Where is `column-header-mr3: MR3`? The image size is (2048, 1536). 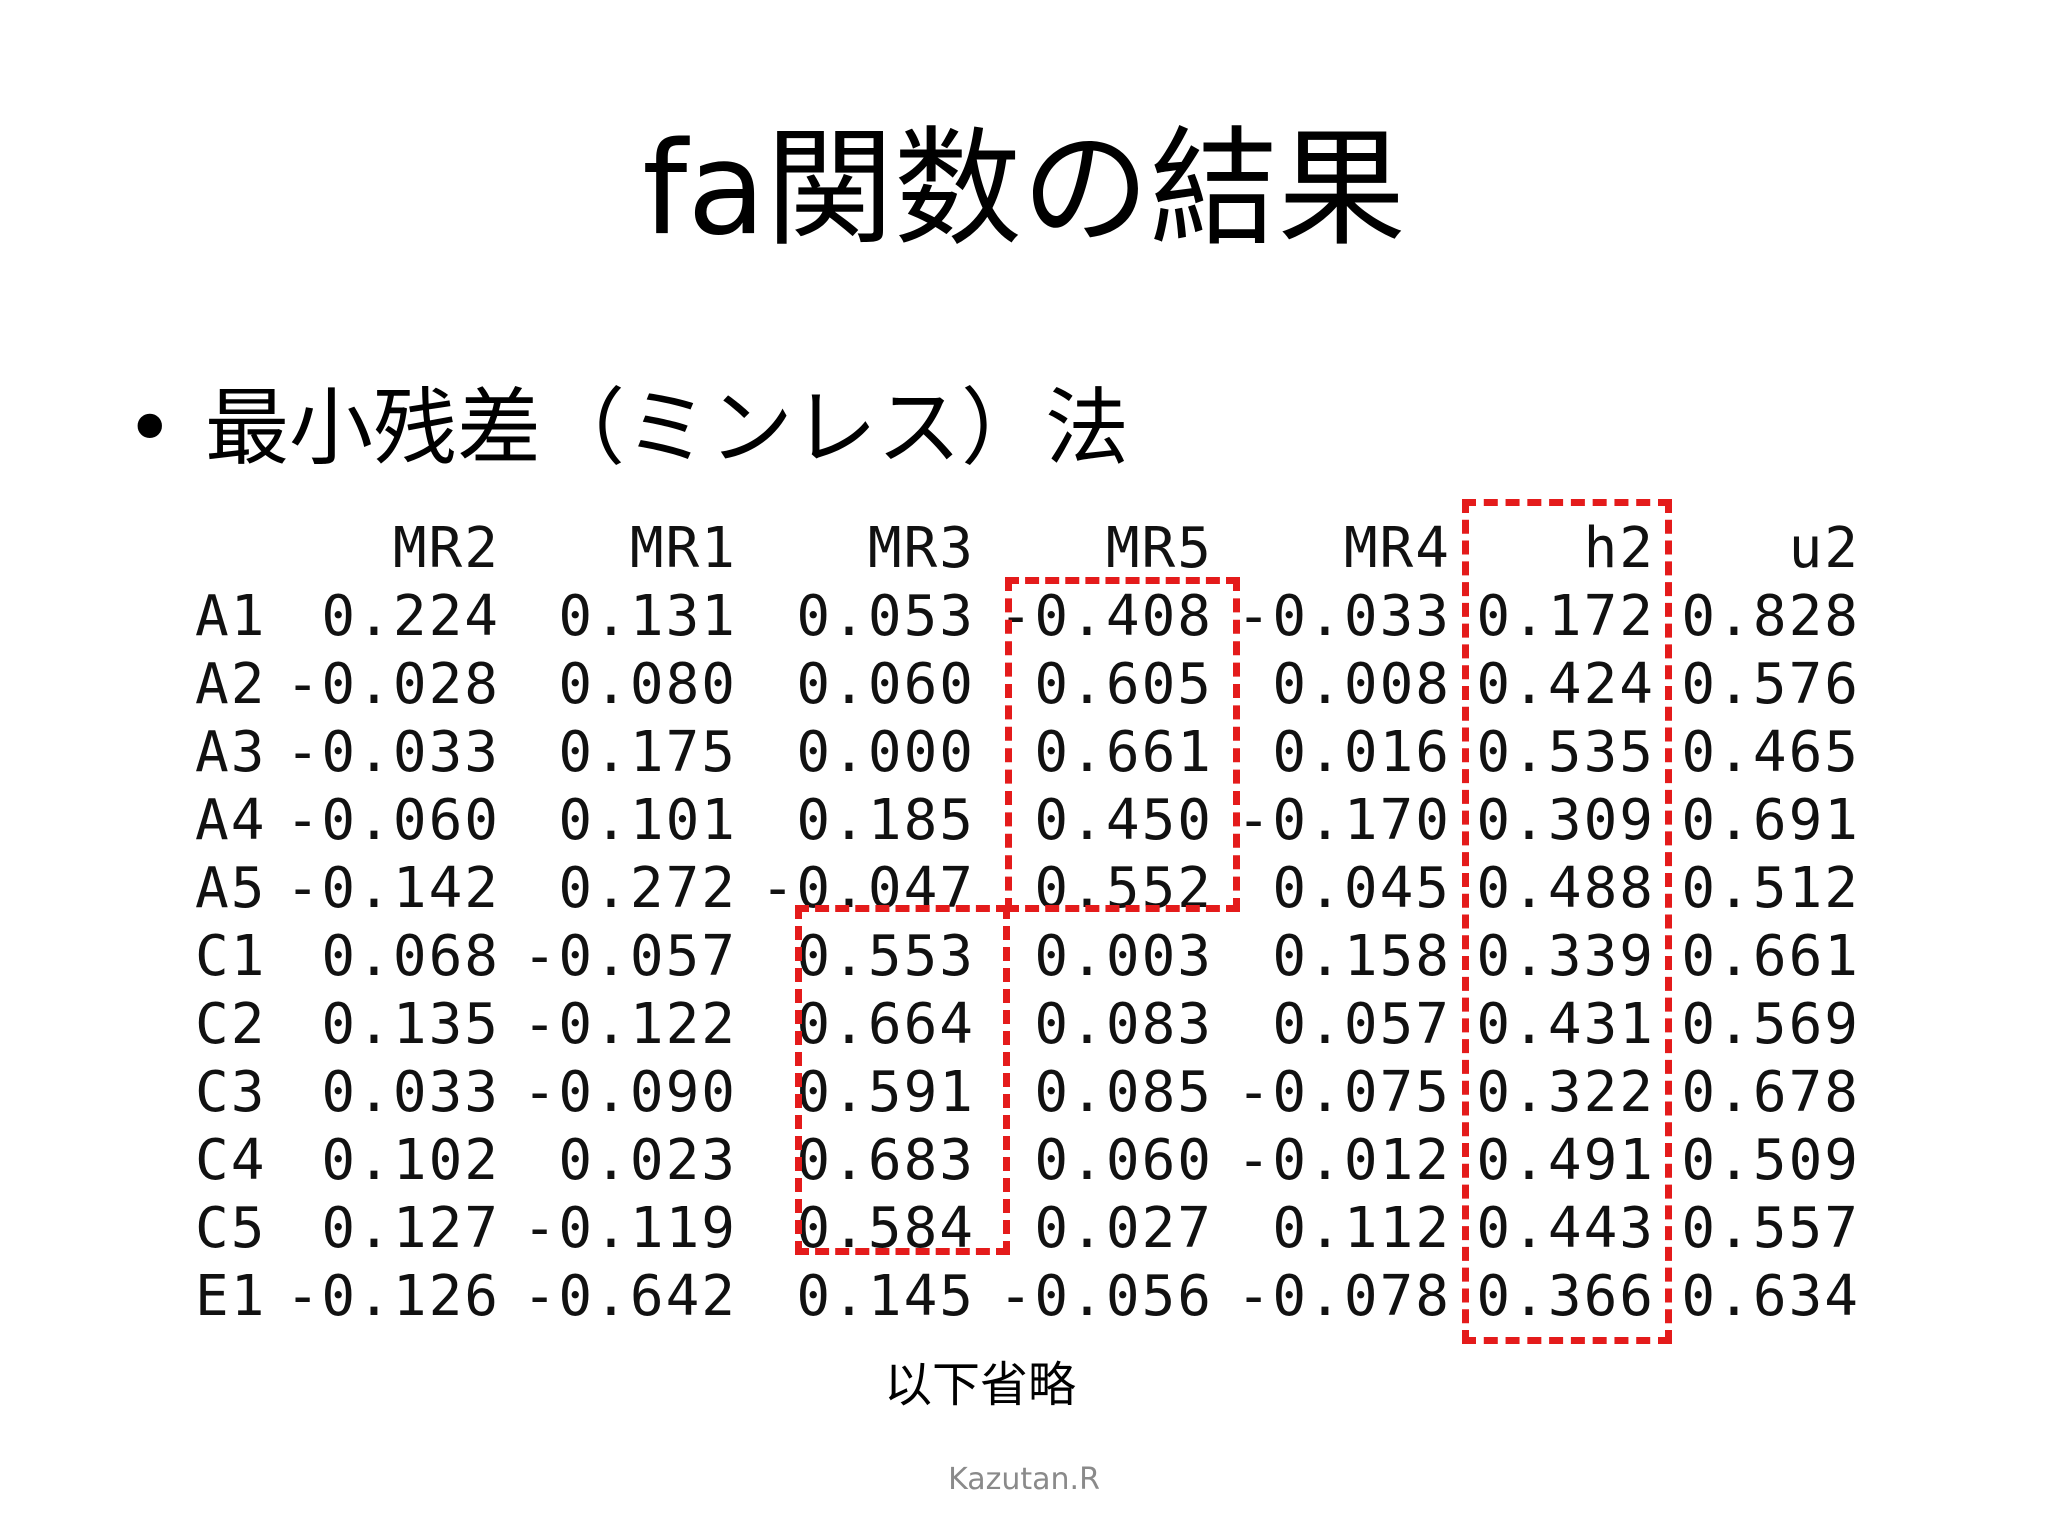 column-header-mr3: MR3 is located at coordinates (921, 548).